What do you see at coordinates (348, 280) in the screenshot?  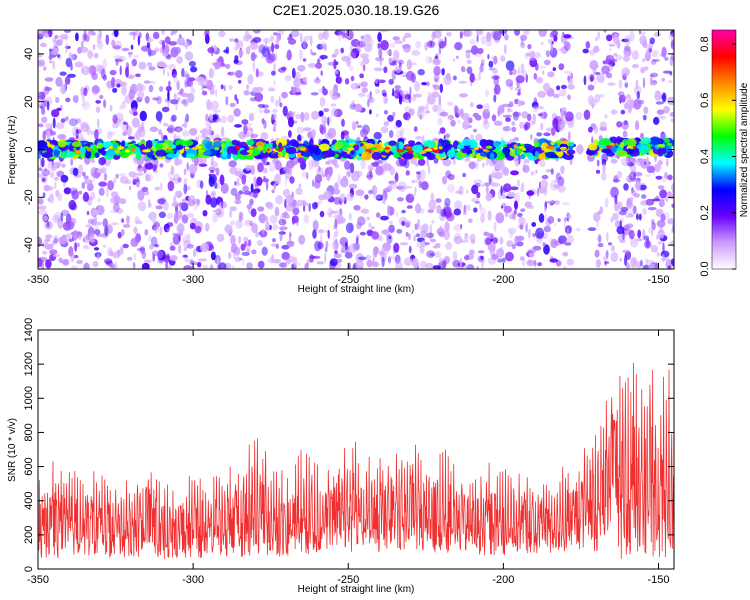 I see `spectrogram-x-tick-label: -250` at bounding box center [348, 280].